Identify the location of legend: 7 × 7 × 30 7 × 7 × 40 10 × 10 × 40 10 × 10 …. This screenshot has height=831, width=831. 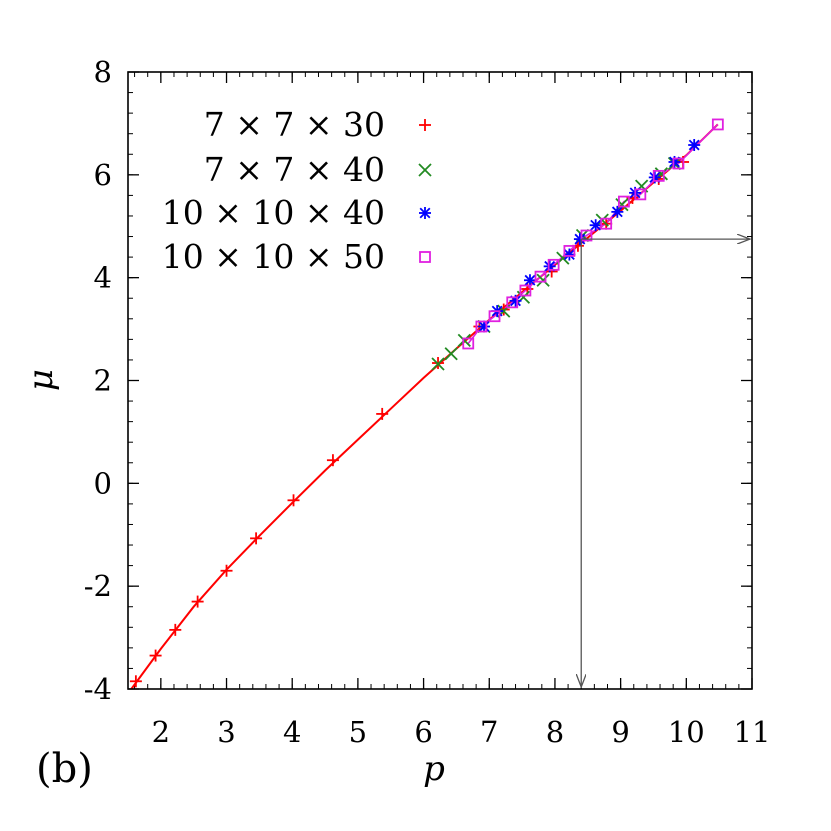
(297, 190).